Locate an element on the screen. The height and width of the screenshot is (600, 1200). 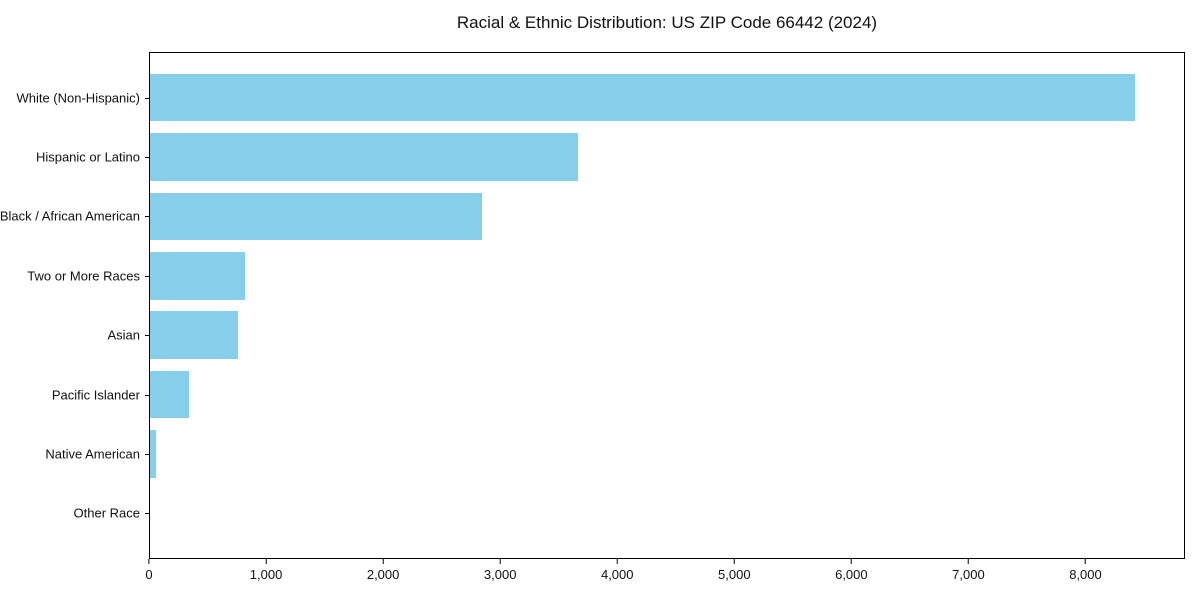
x-tick: 5,000 is located at coordinates (734, 570).